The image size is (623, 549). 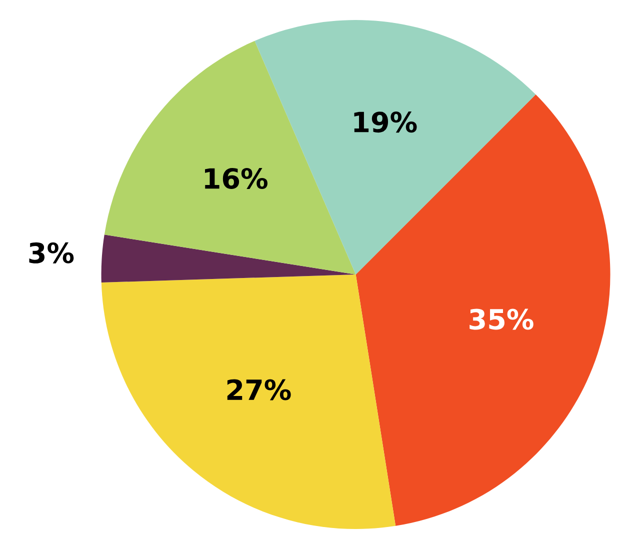 I want to click on pie-slice, so click(x=228, y=258).